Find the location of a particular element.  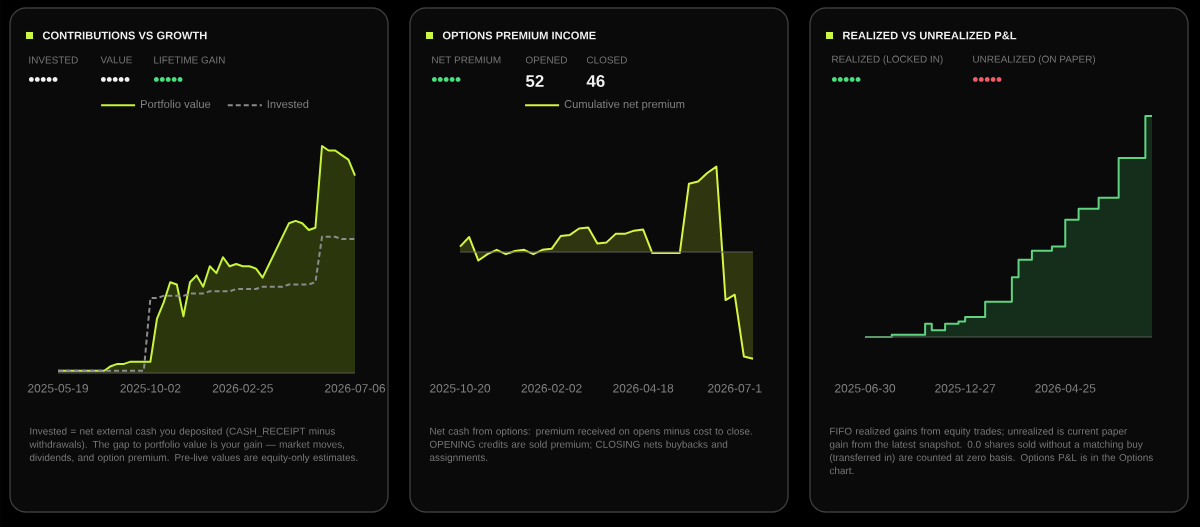

text: INVESTED is located at coordinates (53, 60).